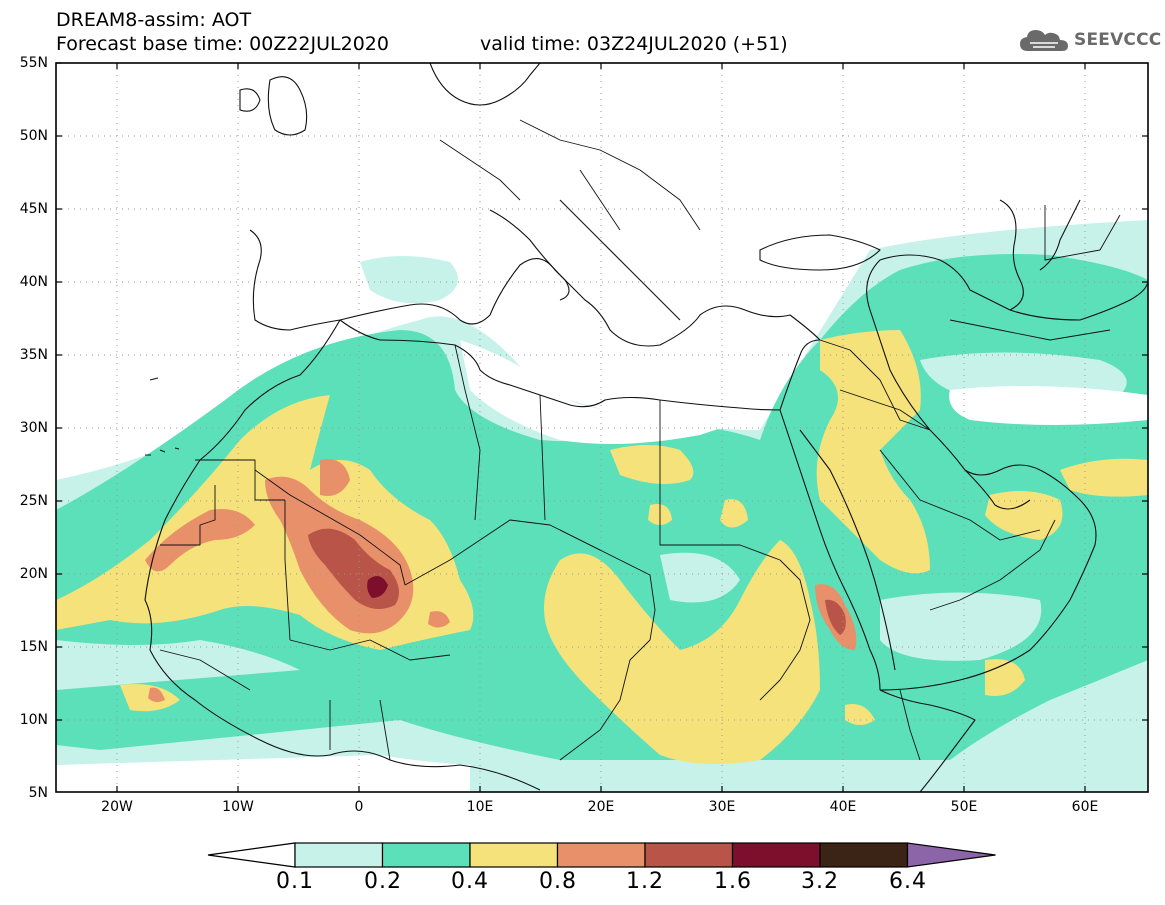 This screenshot has width=1165, height=905. What do you see at coordinates (33, 355) in the screenshot?
I see `lat-label: 35N` at bounding box center [33, 355].